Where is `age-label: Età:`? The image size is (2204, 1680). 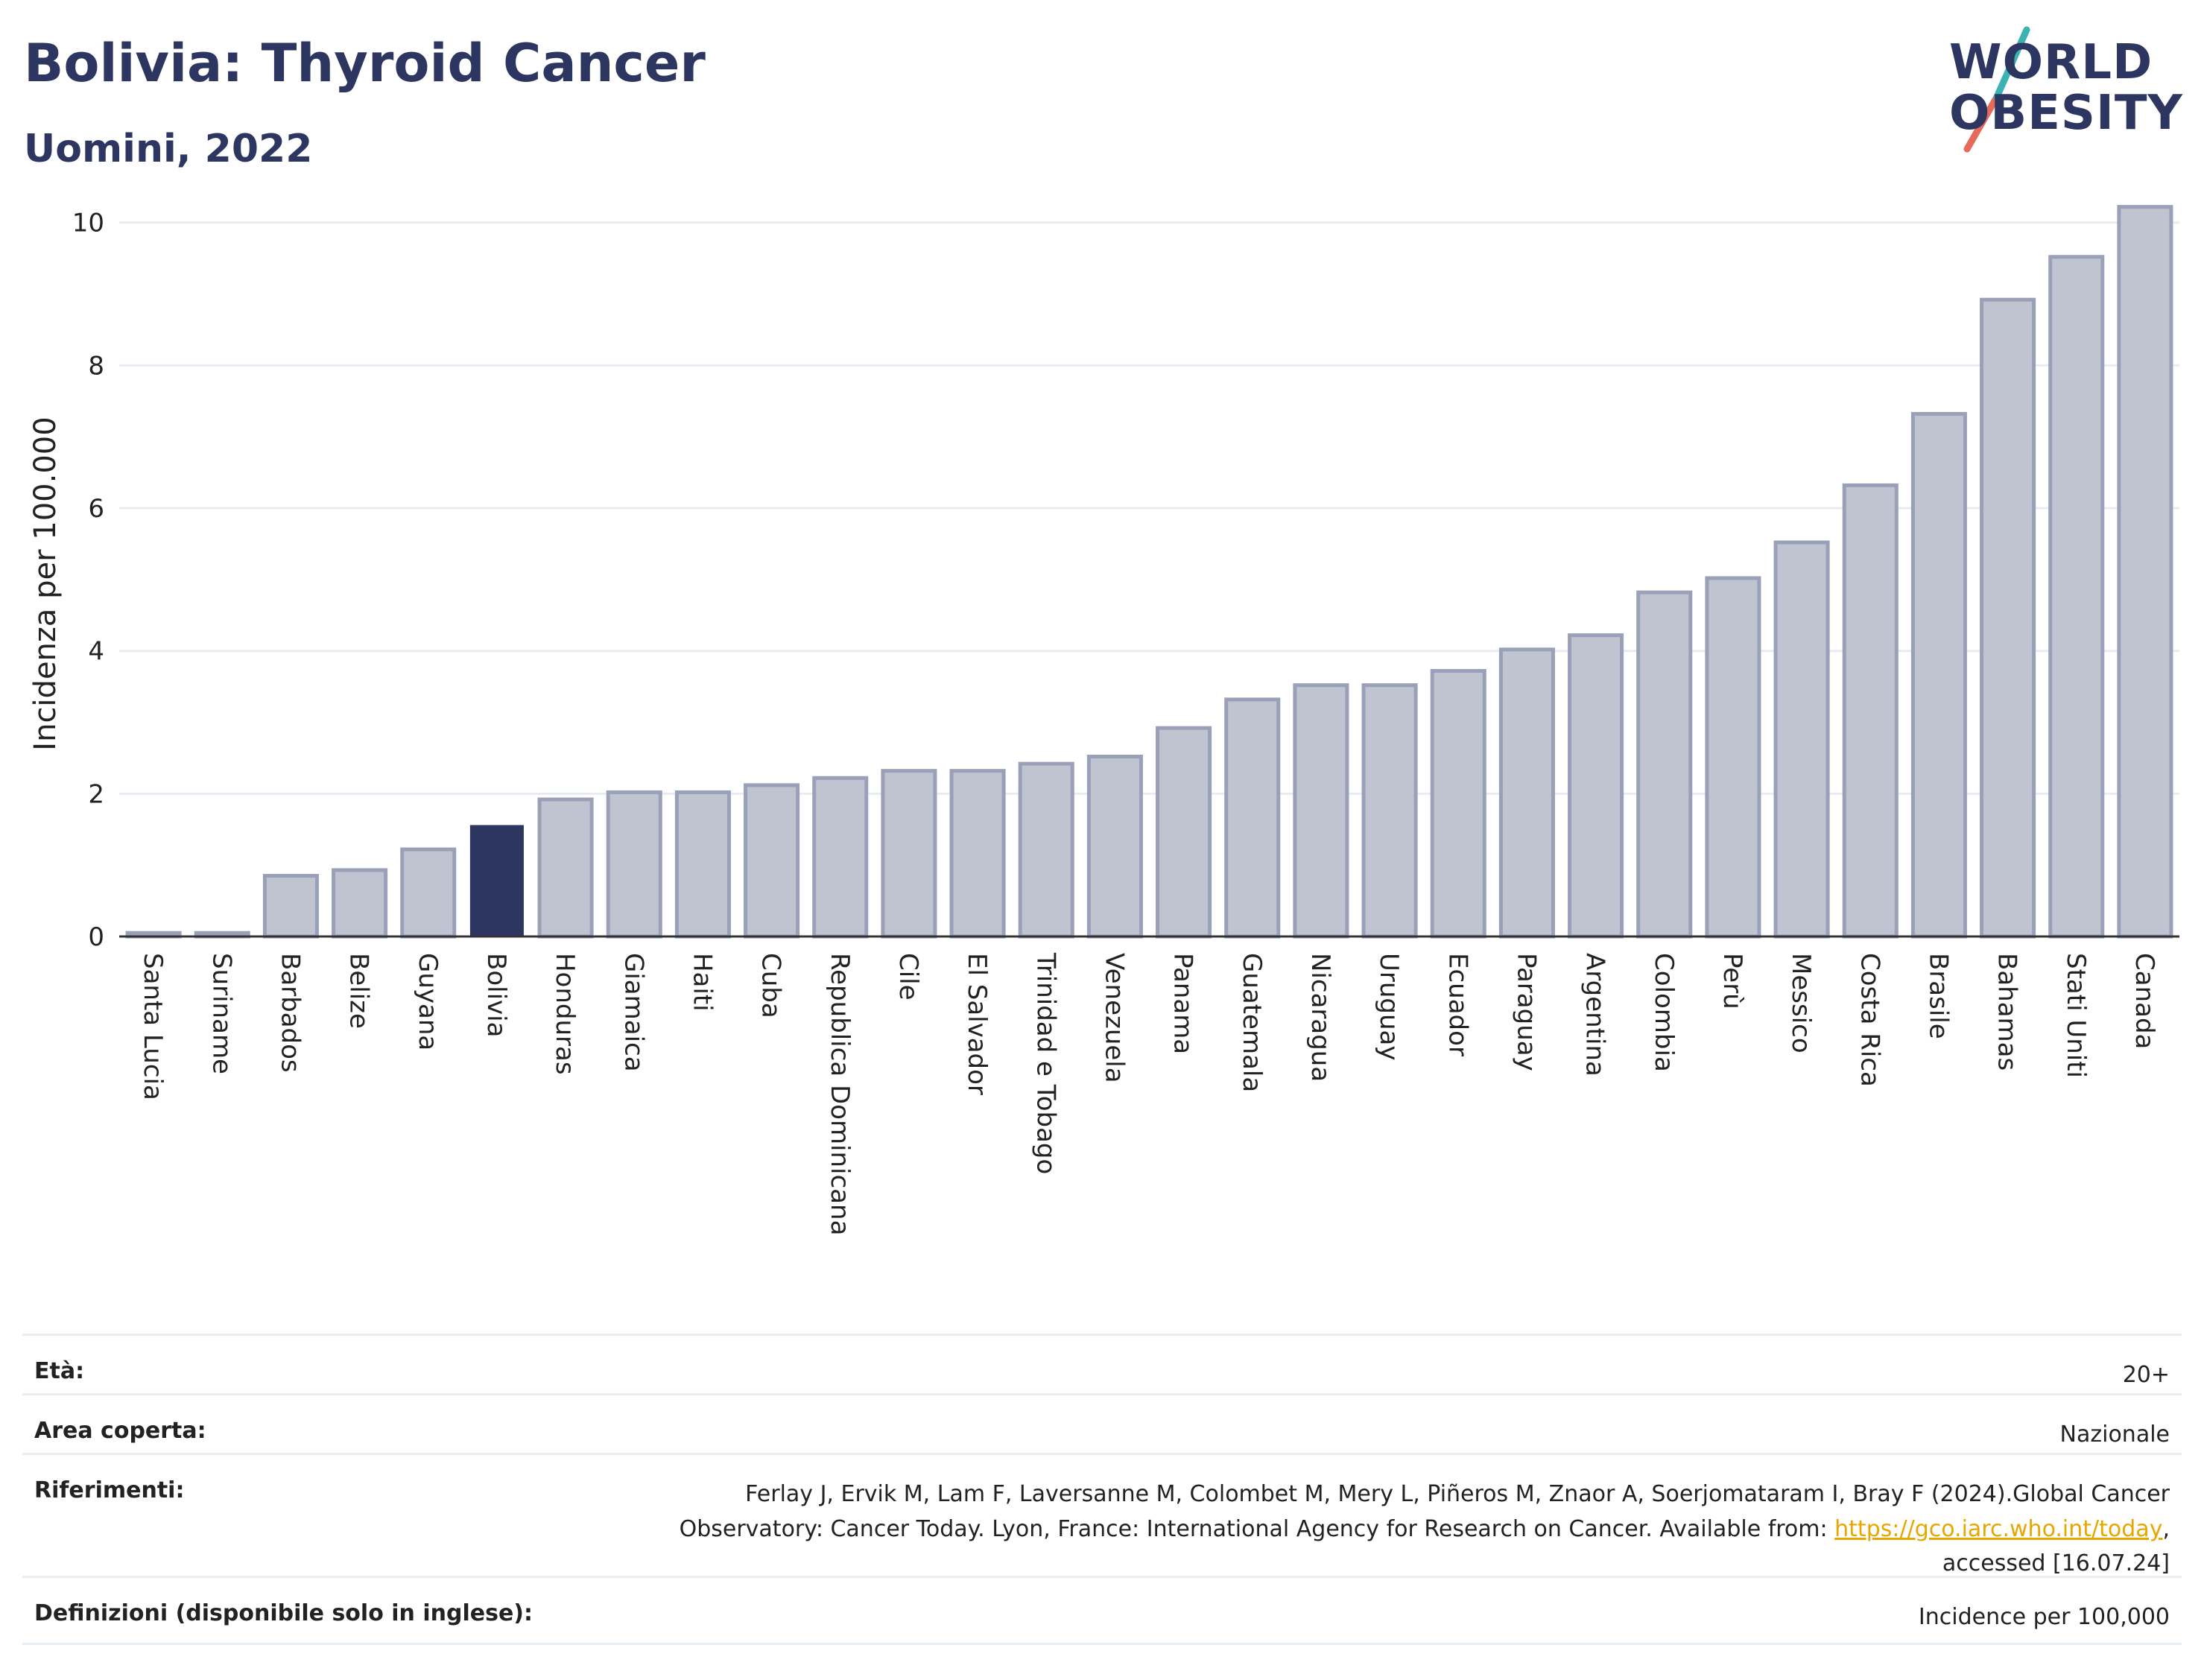 age-label: Età: is located at coordinates (60, 1371).